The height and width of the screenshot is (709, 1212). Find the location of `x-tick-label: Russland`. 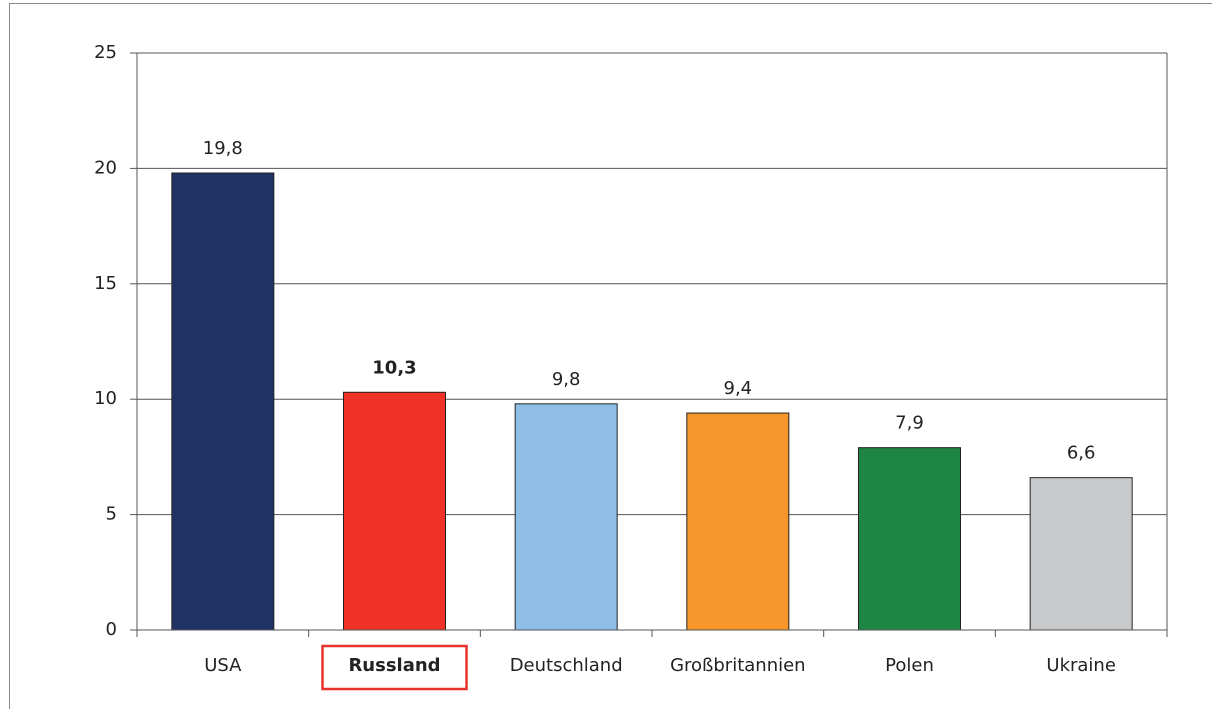

x-tick-label: Russland is located at coordinates (394, 665).